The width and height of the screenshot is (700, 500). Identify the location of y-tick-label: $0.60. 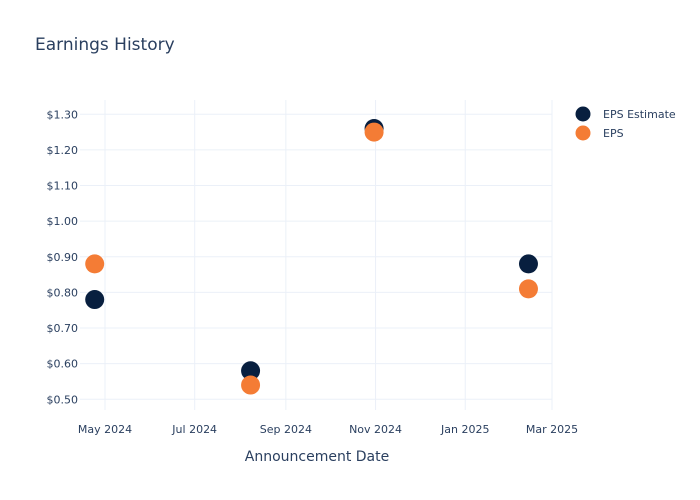
(63, 364).